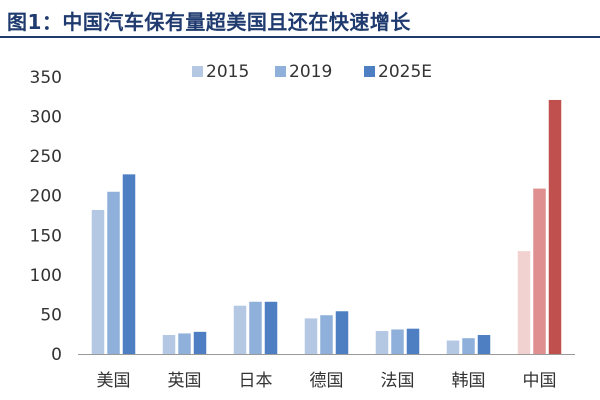  I want to click on x-category-label: 中国, so click(540, 381).